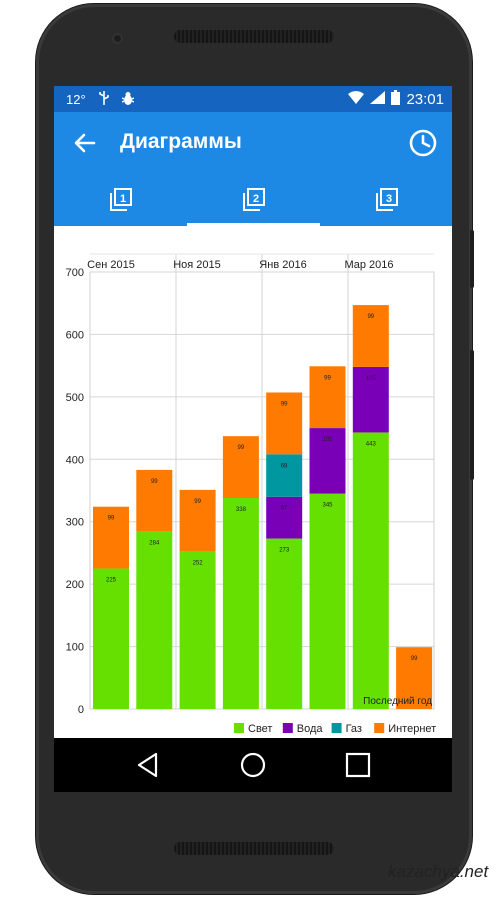 This screenshot has height=900, width=504. What do you see at coordinates (75, 585) in the screenshot?
I see `y-tick-label: 200` at bounding box center [75, 585].